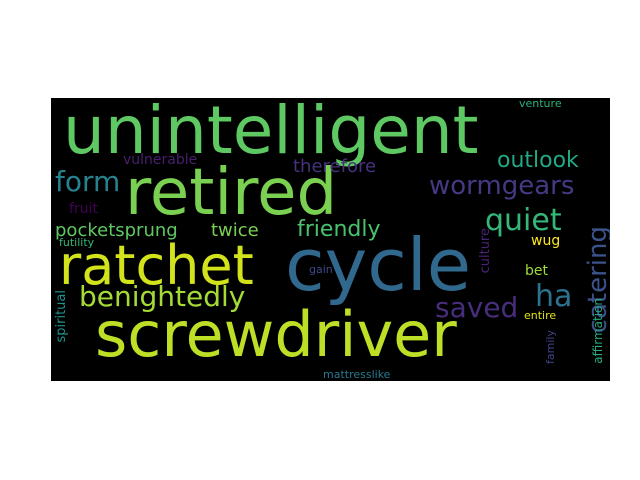 The image size is (640, 480). I want to click on word-form: form, so click(88, 181).